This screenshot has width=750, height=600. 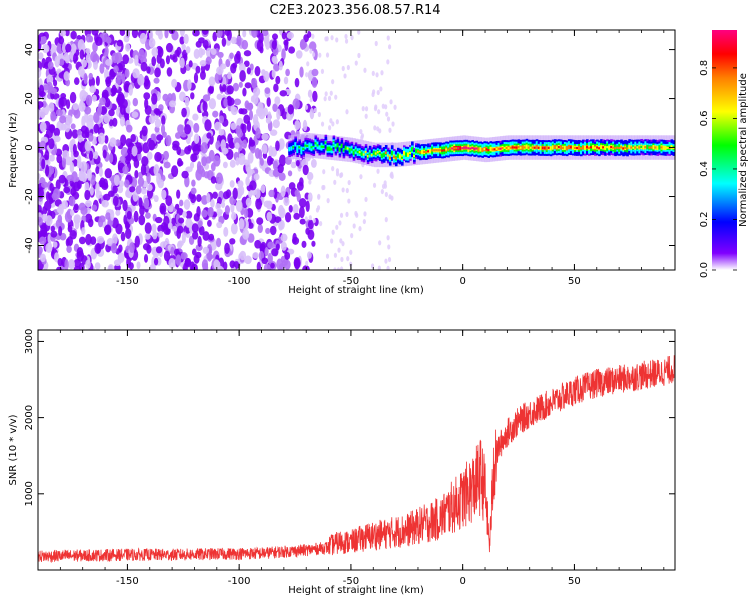 I want to click on y-tick-label: -40, so click(x=29, y=245).